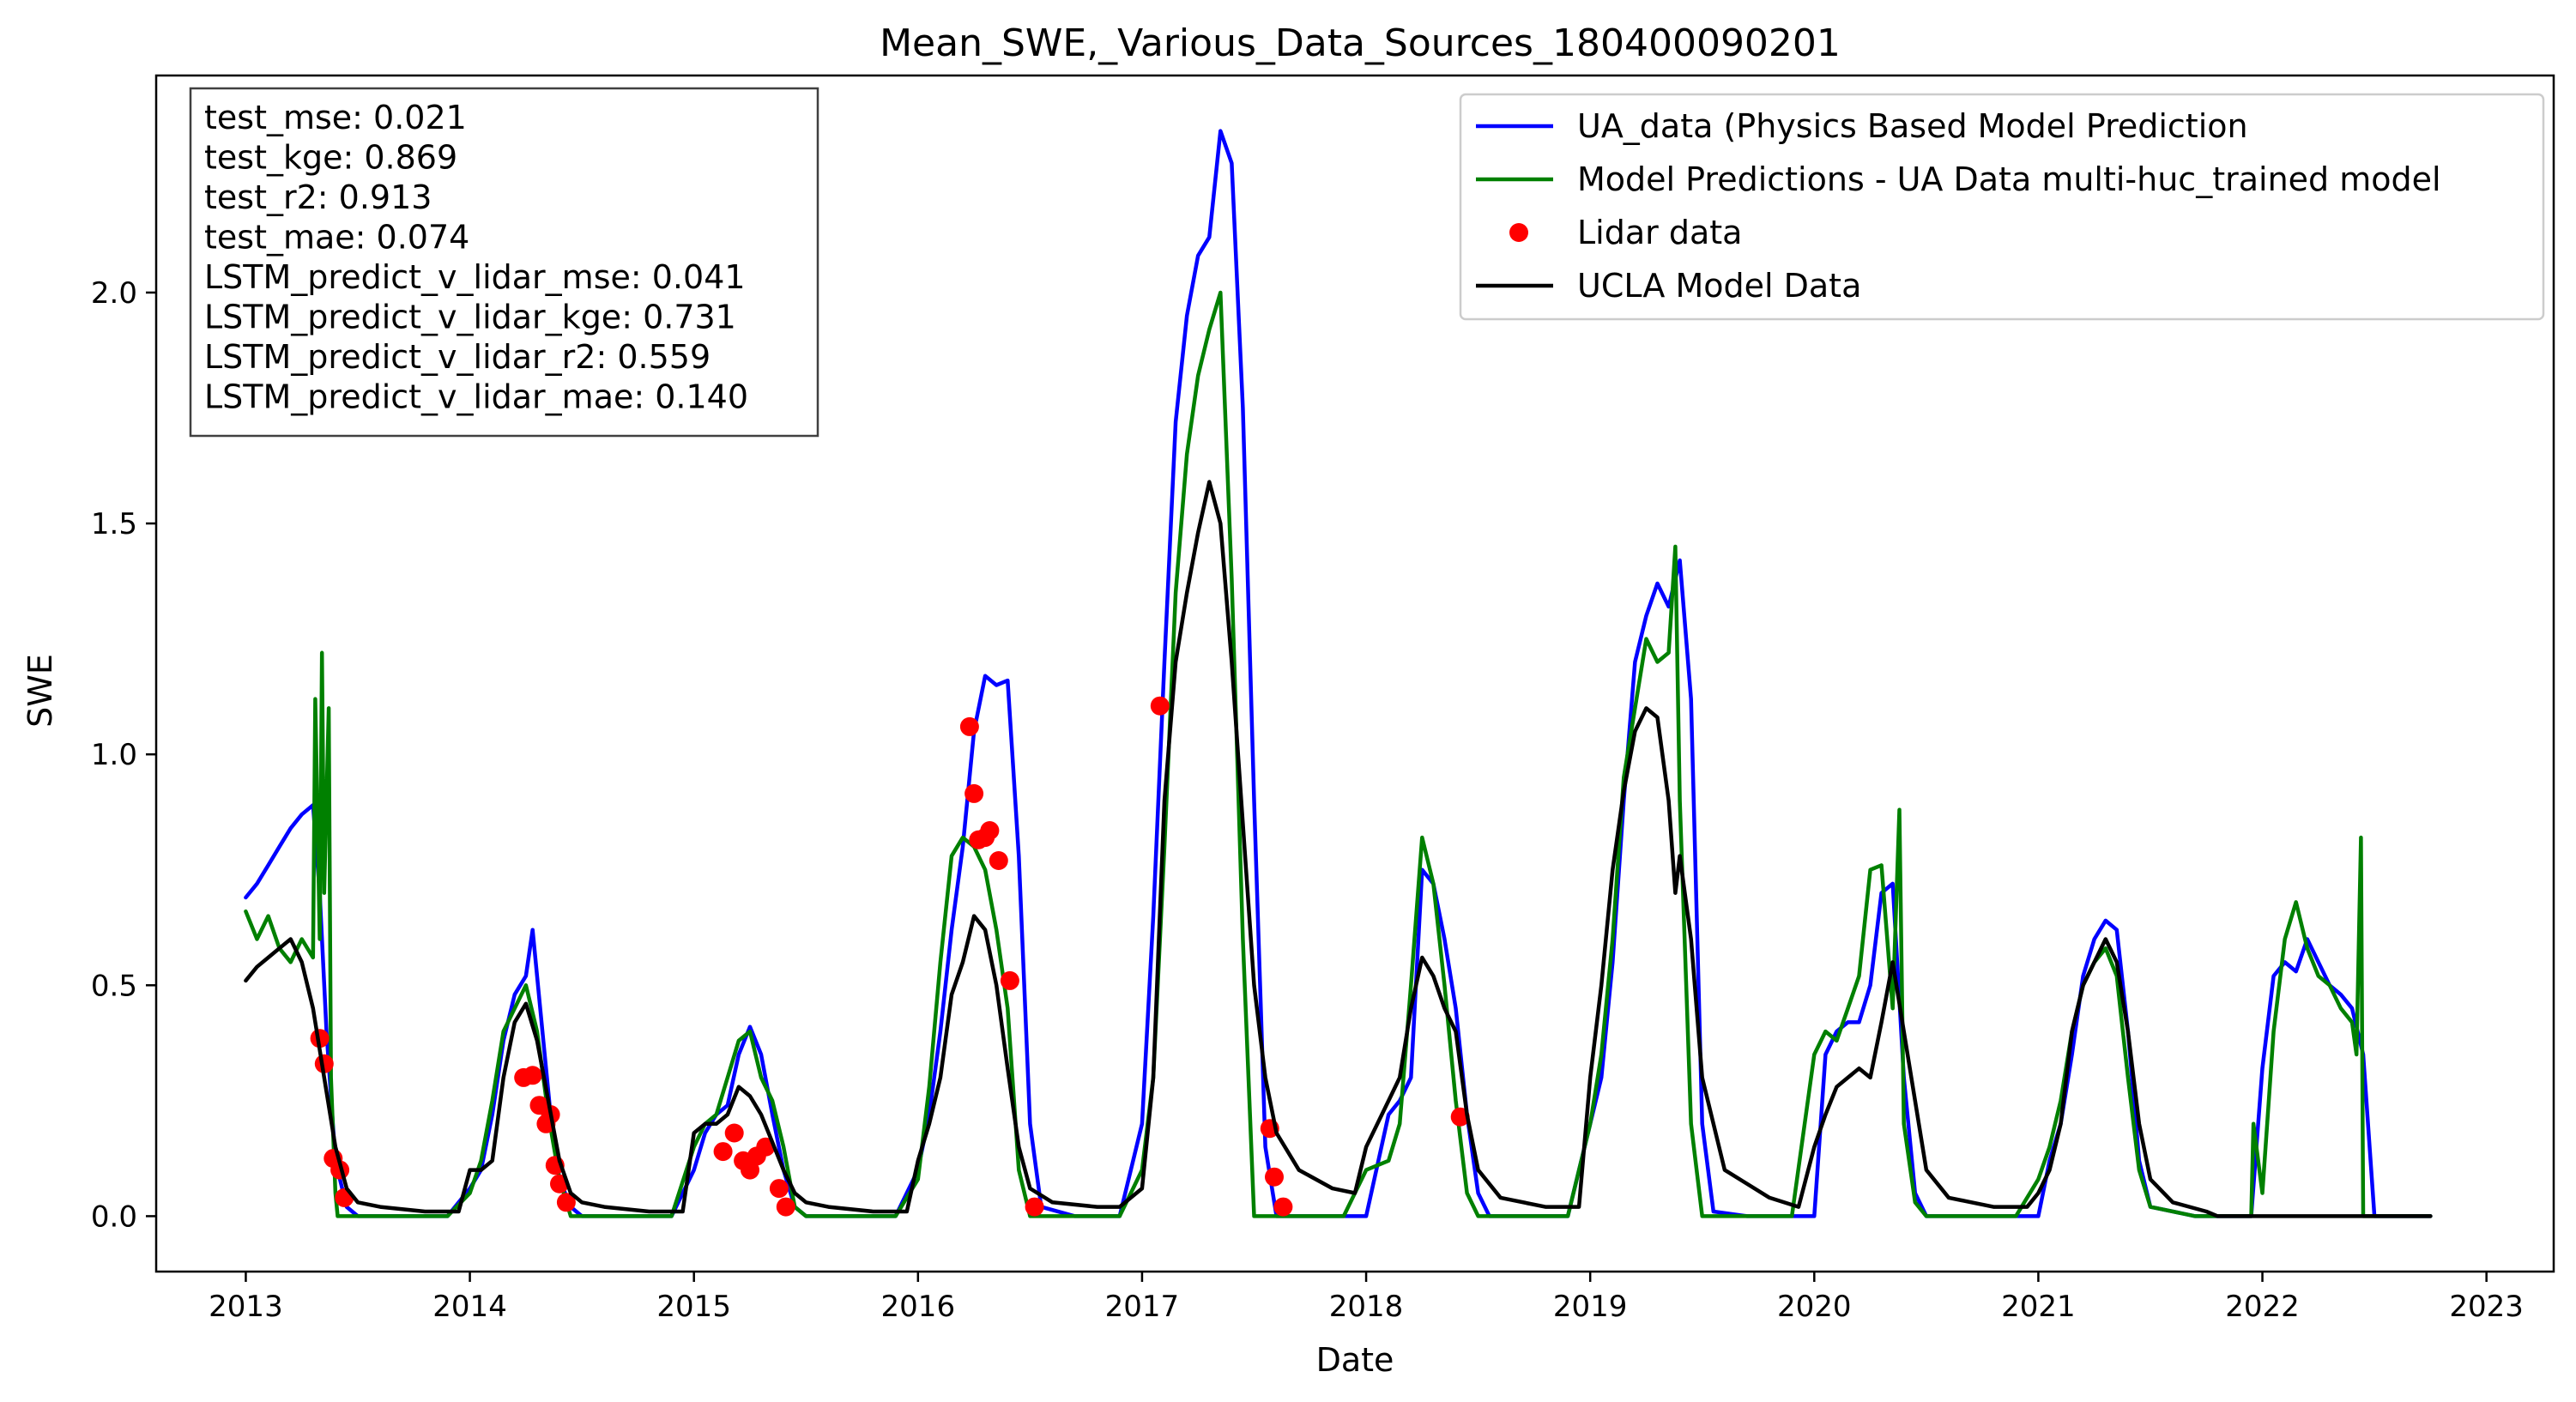 This screenshot has height=1402, width=2576. Describe the element at coordinates (457, 357) in the screenshot. I see `metric-line: LSTM_predict_v_lidar_r2: 0.559` at that location.